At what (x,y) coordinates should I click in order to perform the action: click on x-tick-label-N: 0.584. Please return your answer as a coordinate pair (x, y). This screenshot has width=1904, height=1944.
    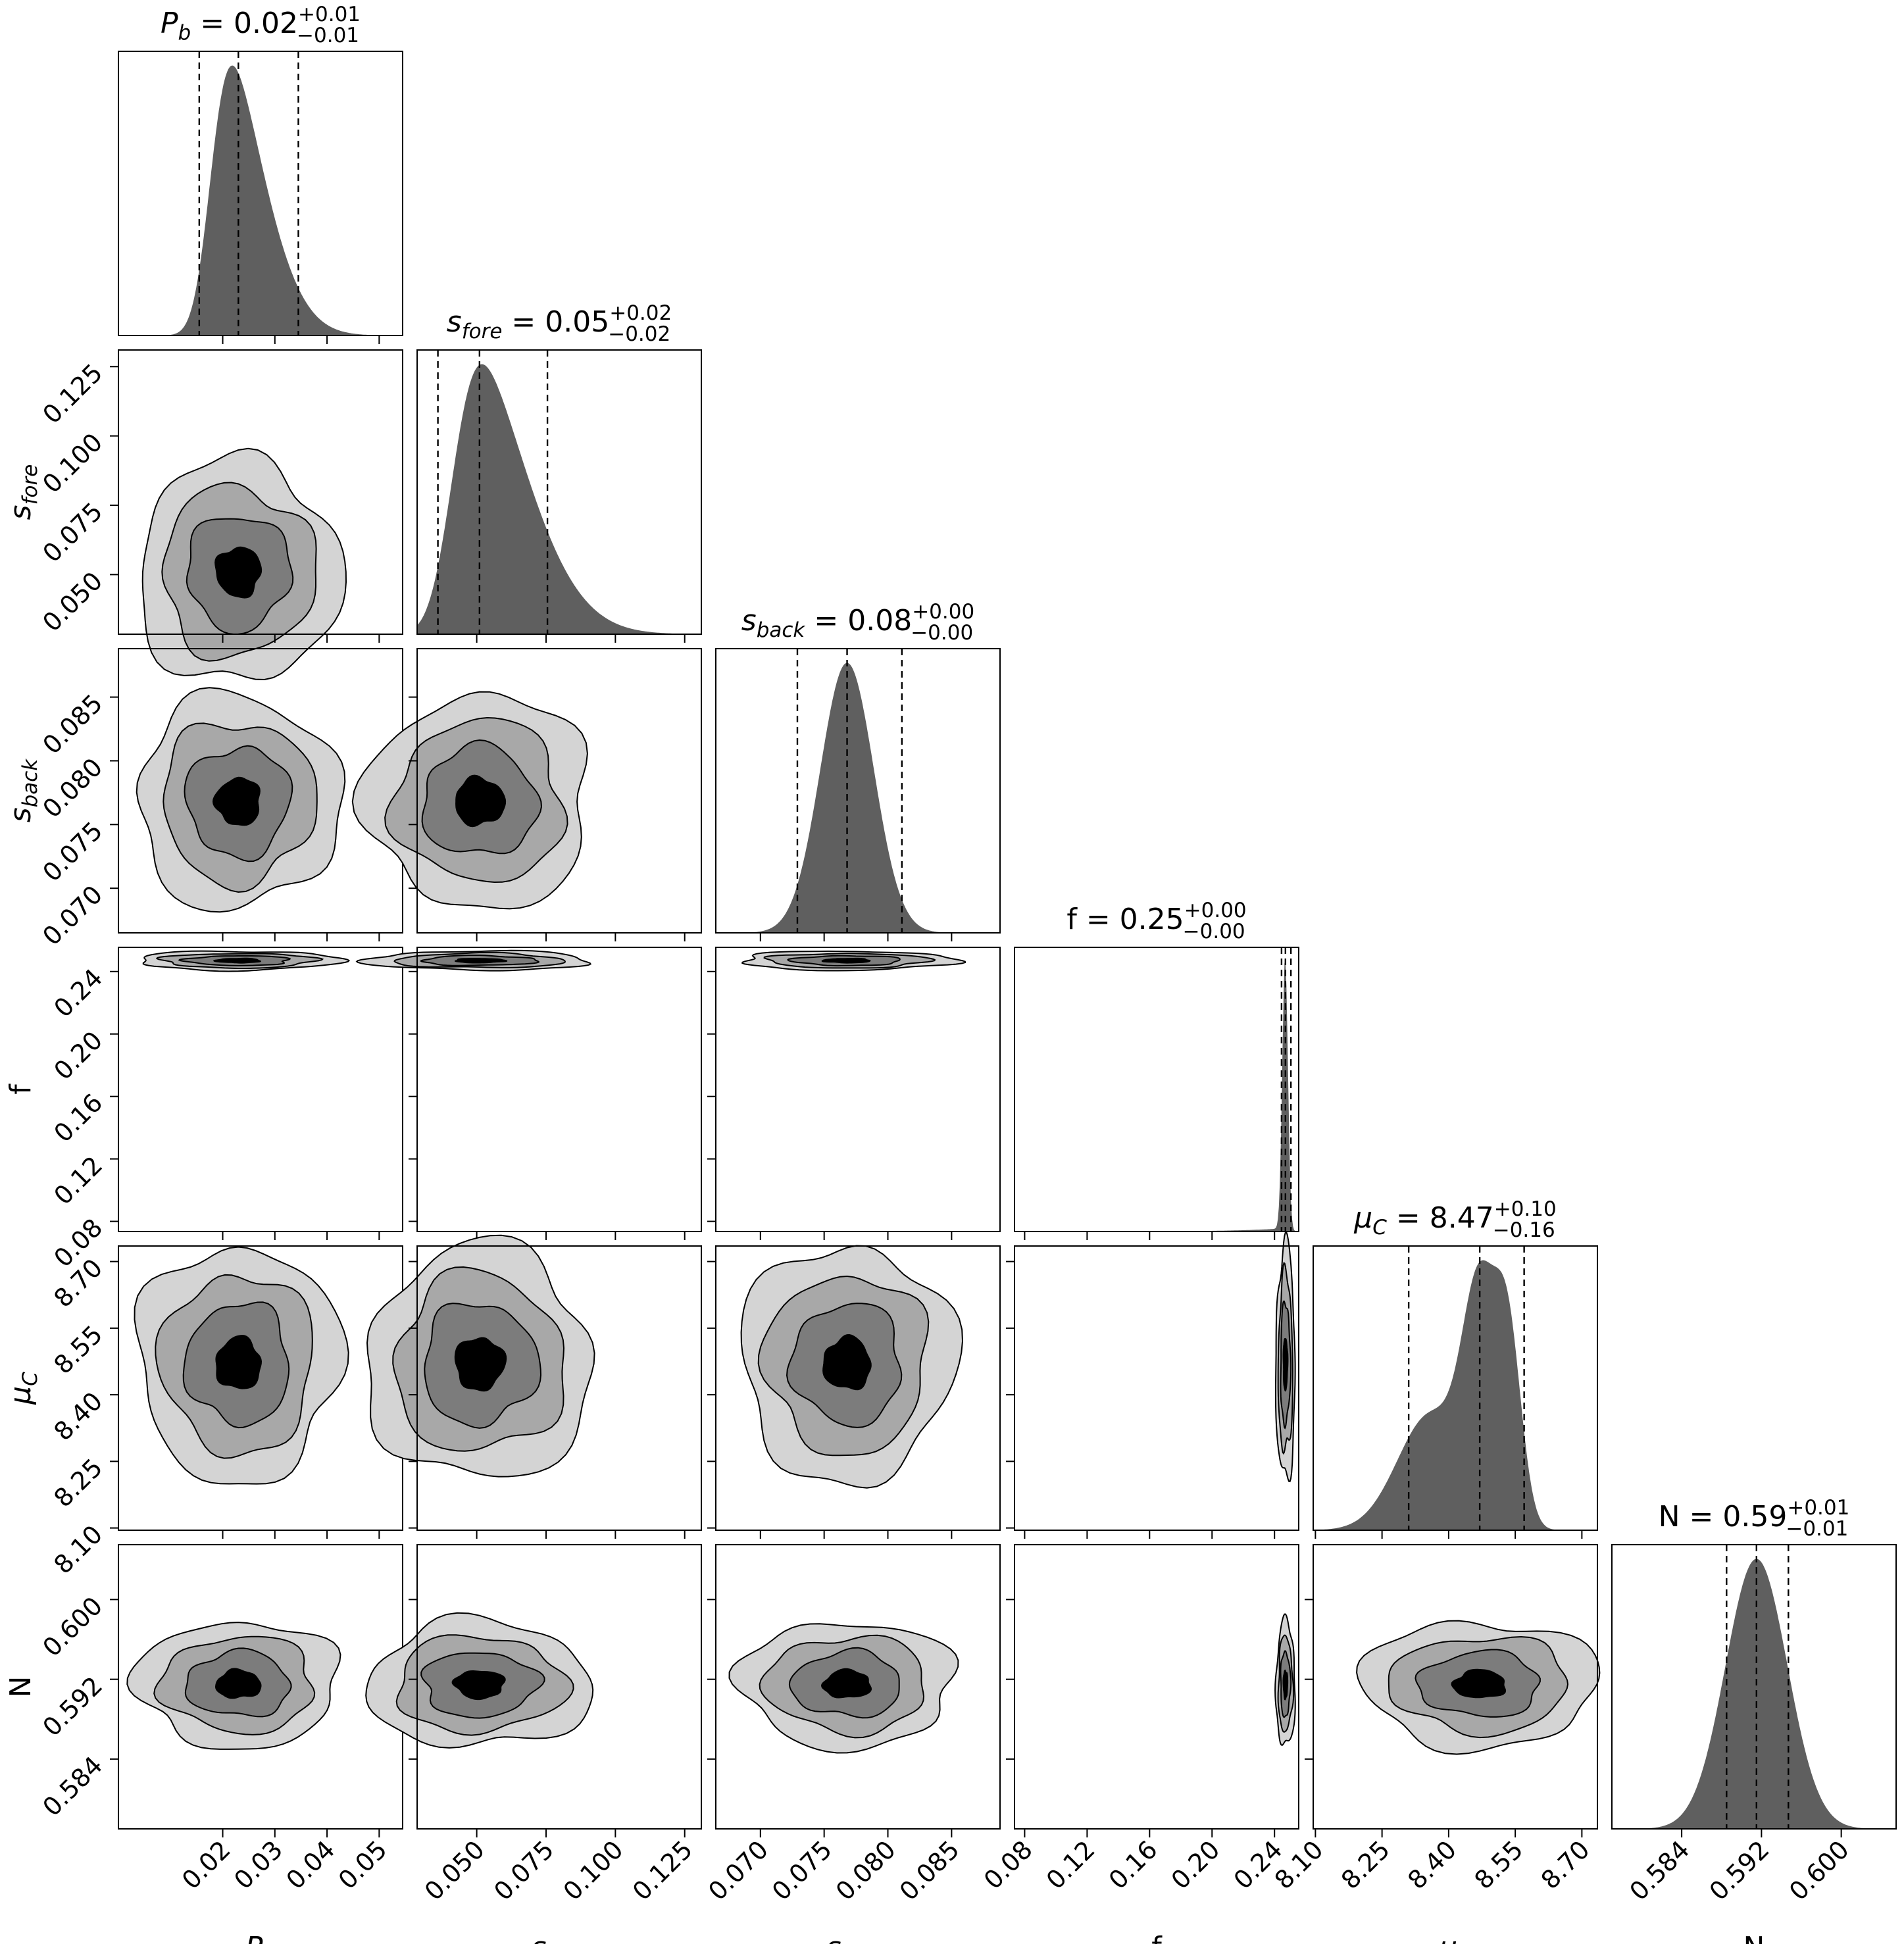
    Looking at the image, I should click on (1659, 1870).